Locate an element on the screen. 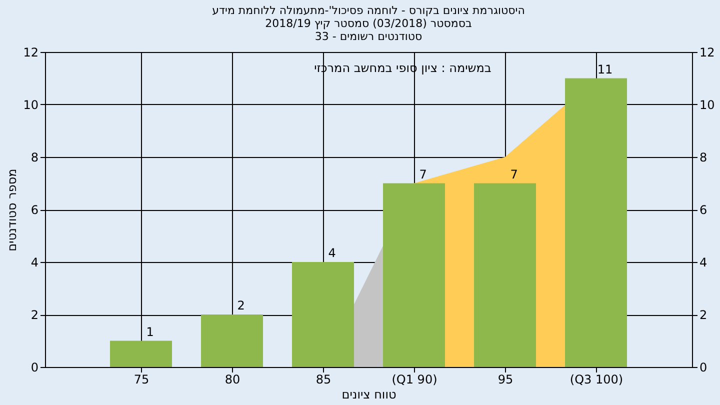 This screenshot has height=405, width=720. data-label: 1 is located at coordinates (150, 331).